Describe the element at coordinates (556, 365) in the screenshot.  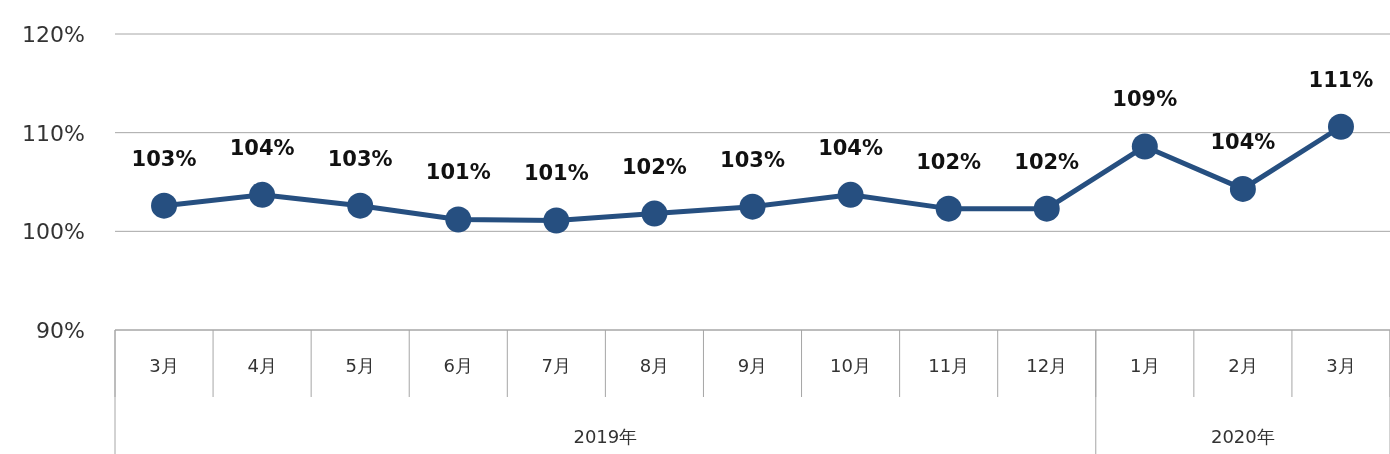
I see `x-tick-label: 7月` at that location.